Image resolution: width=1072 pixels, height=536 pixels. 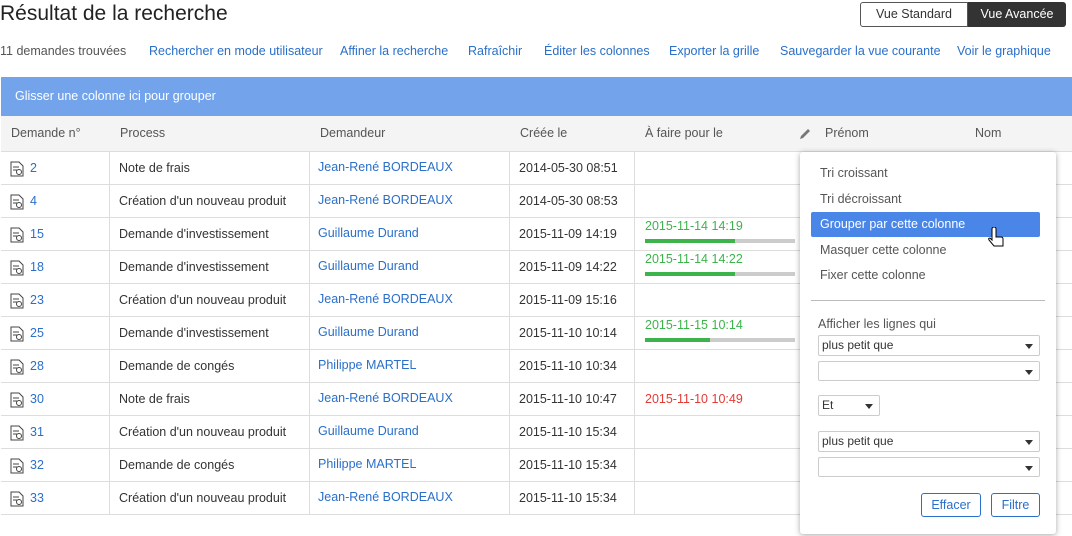 What do you see at coordinates (37, 366) in the screenshot?
I see `request-id: 28` at bounding box center [37, 366].